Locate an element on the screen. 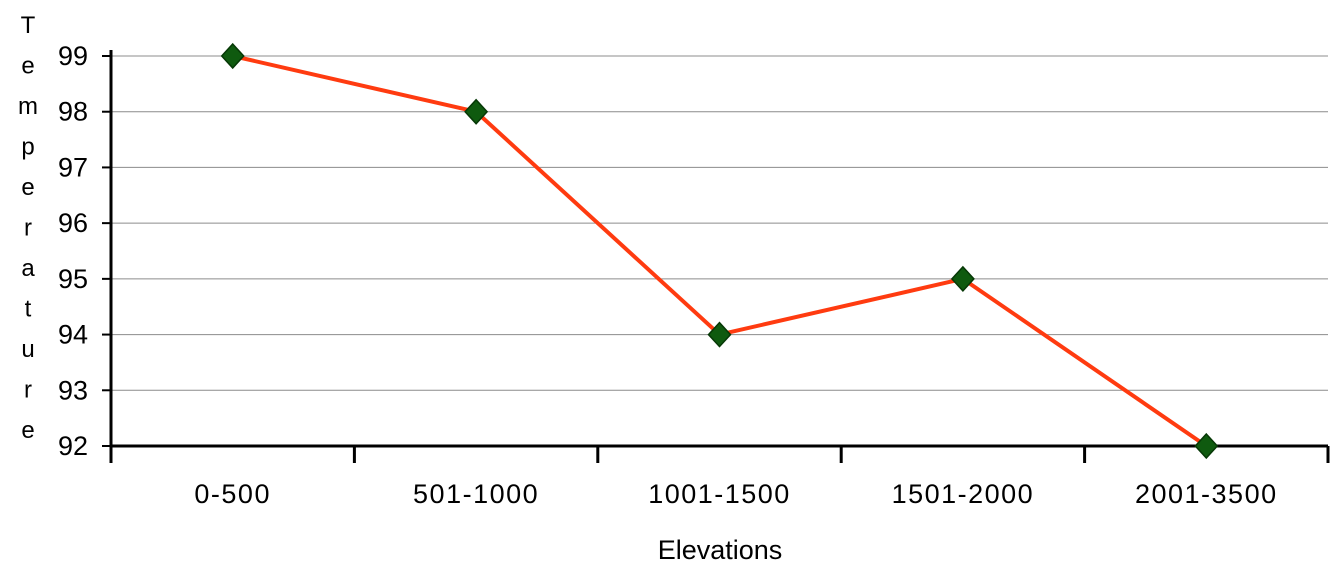  y-tick-labels: 92 93 94 95 96 97 98 99 is located at coordinates (73, 251).